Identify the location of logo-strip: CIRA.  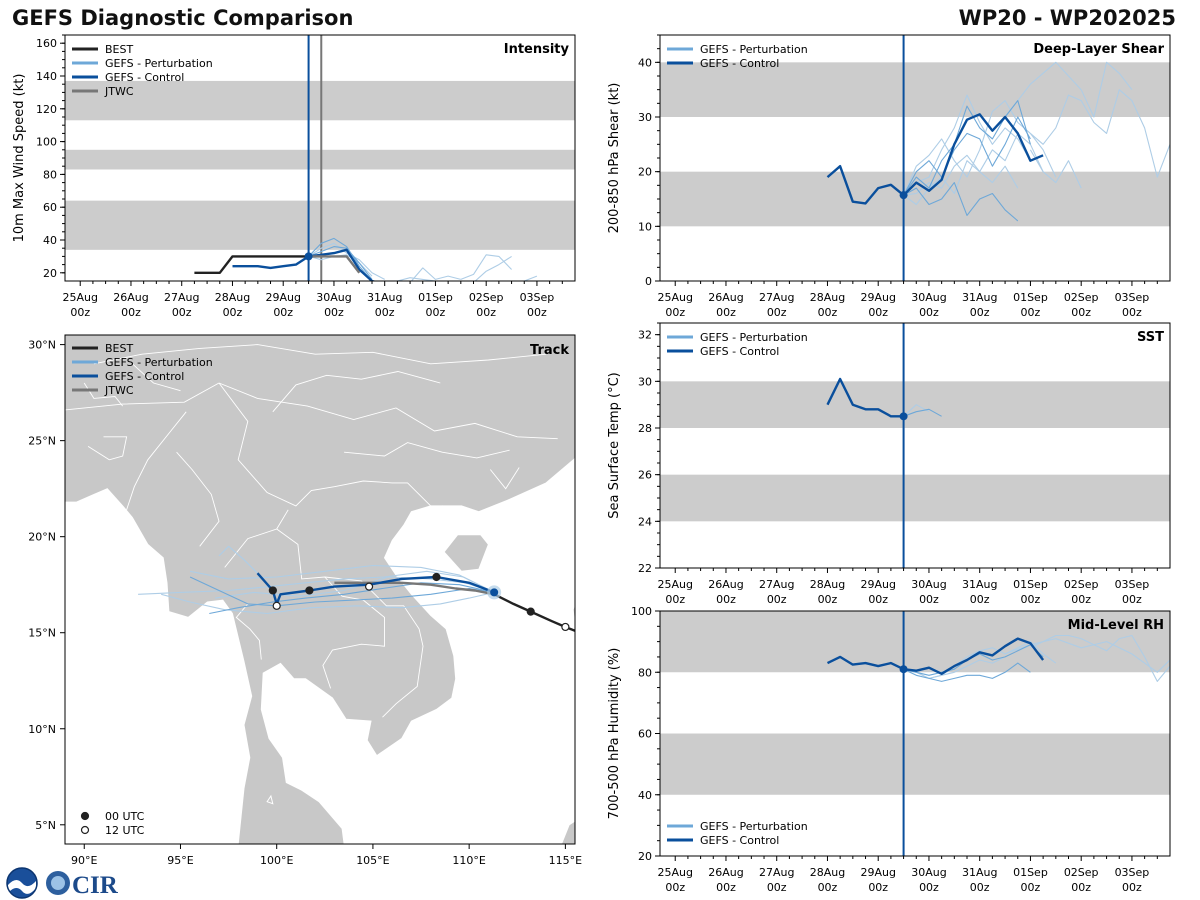
(61, 883).